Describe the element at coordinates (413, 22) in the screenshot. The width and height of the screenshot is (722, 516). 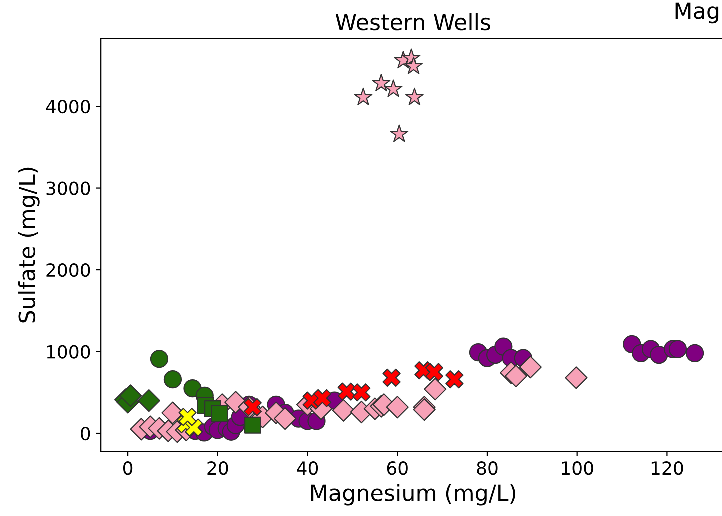
I see `chart-title: Western Wells` at that location.